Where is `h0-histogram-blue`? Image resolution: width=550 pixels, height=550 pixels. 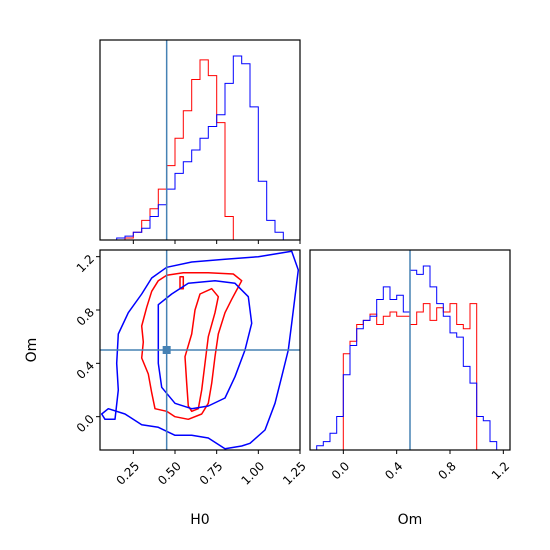 h0-histogram-blue is located at coordinates (196, 148).